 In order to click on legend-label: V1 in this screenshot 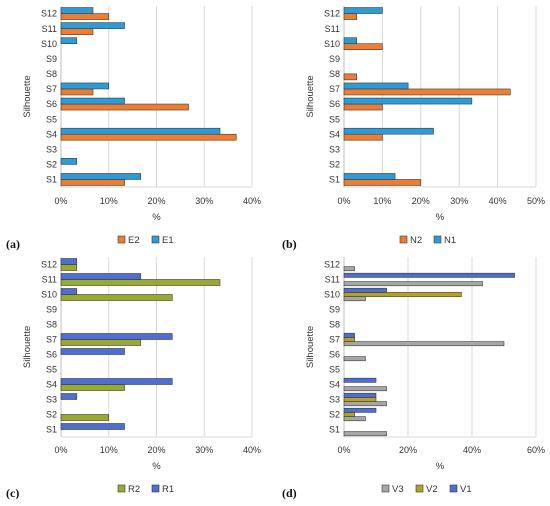, I will do `click(466, 489)`.